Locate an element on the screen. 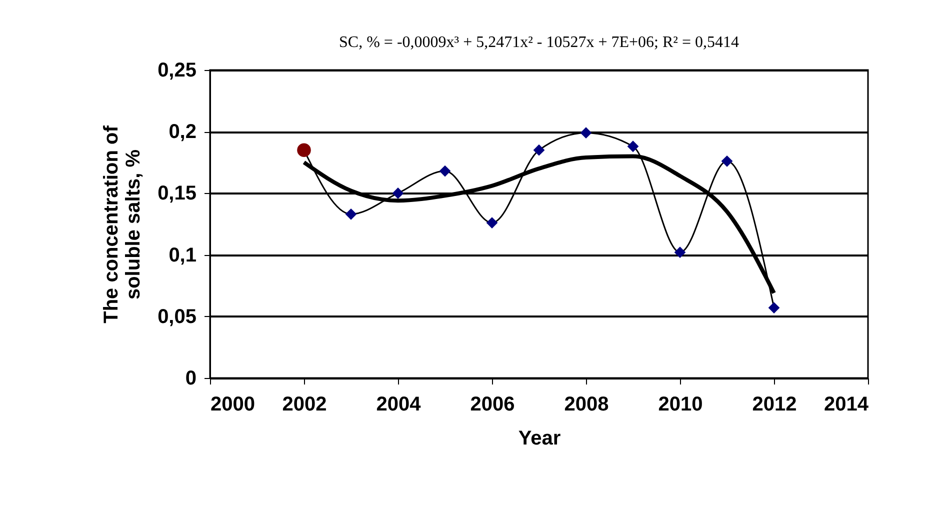 This screenshot has width=925, height=525. x-tick-label: 2012 is located at coordinates (774, 405).